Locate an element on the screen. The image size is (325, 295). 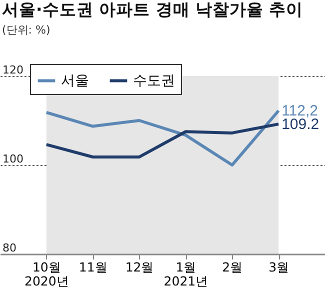
chart-subtitle: (단위: %) is located at coordinates (26, 30).